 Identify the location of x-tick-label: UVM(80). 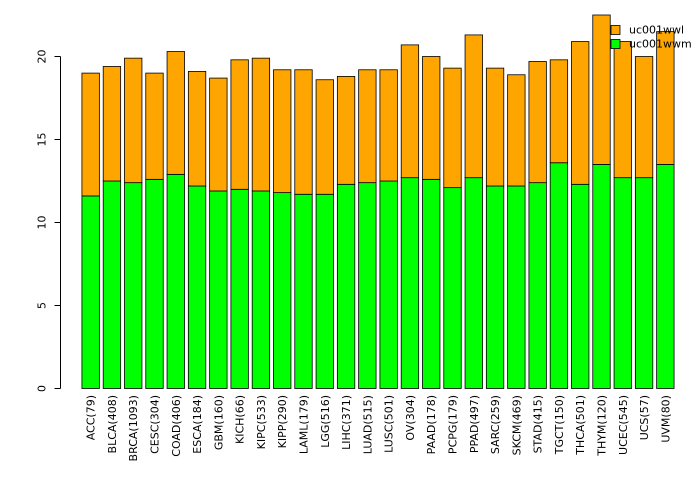
(665, 419).